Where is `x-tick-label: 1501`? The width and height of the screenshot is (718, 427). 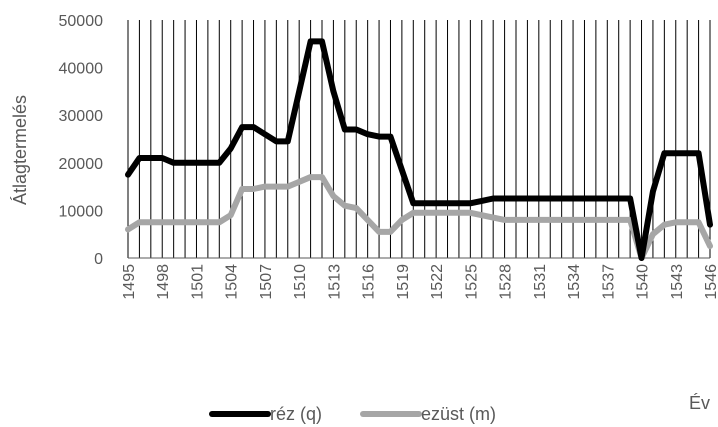 x-tick-label: 1501 is located at coordinates (197, 282).